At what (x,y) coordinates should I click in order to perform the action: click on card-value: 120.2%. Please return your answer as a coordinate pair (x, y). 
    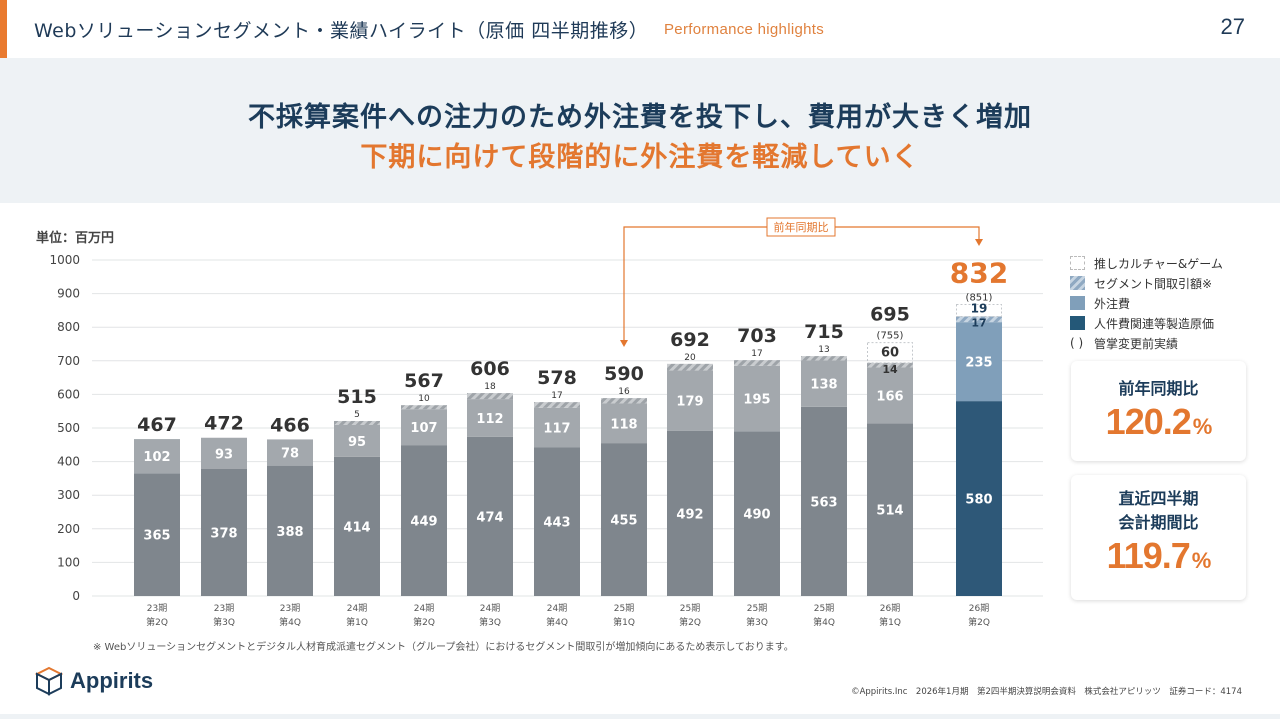
    Looking at the image, I should click on (1158, 422).